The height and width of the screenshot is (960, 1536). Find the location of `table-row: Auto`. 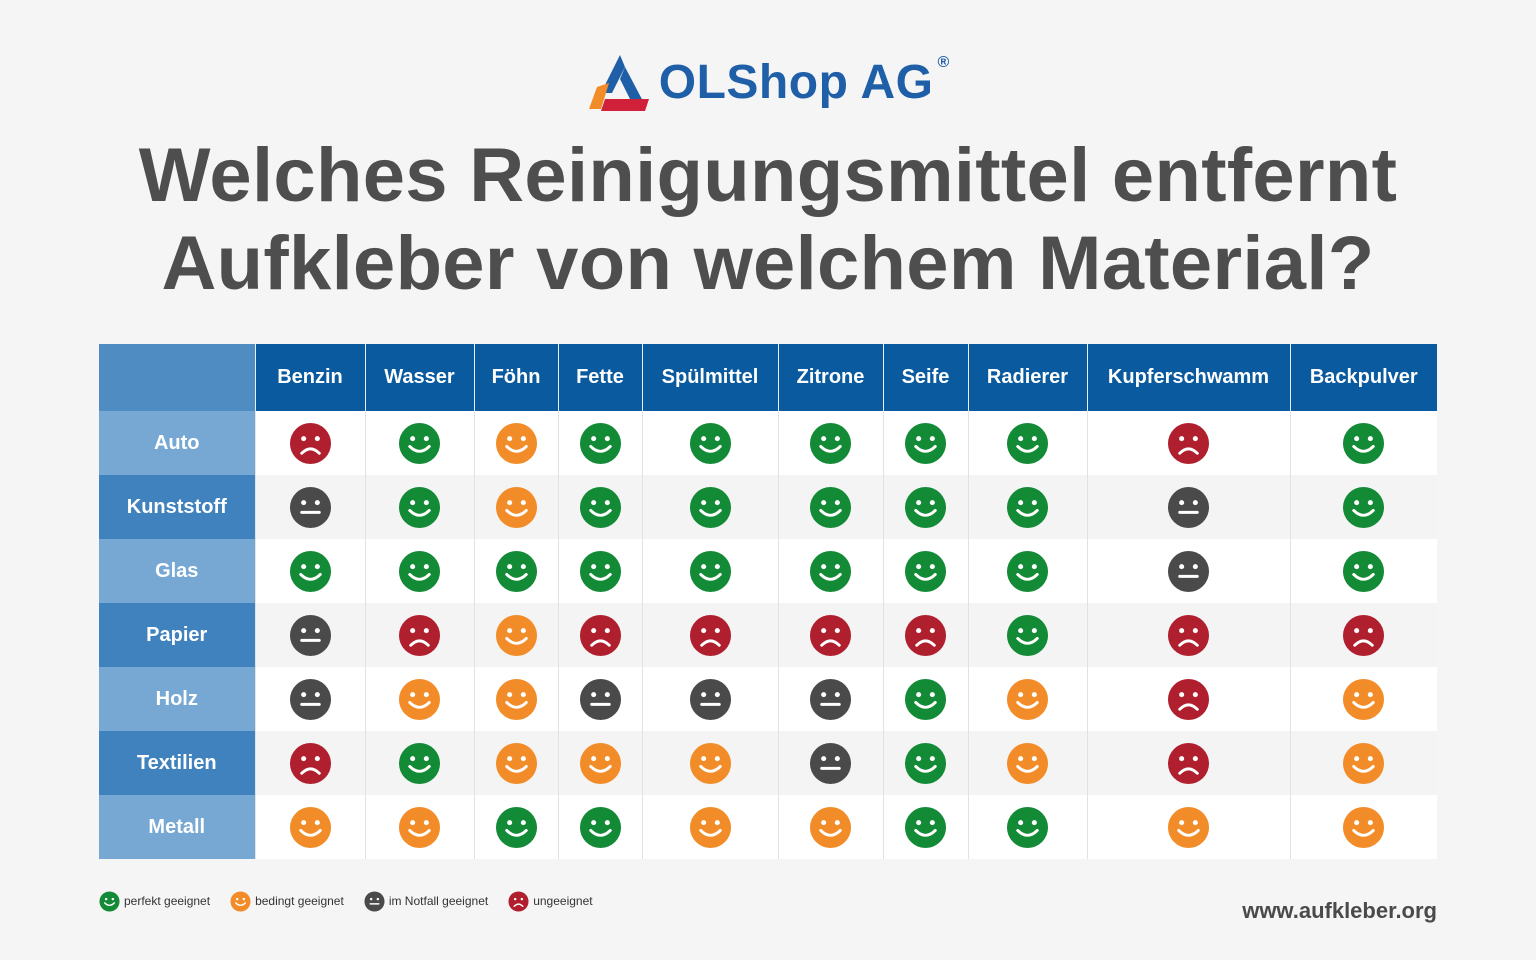

table-row: Auto is located at coordinates (768, 443).